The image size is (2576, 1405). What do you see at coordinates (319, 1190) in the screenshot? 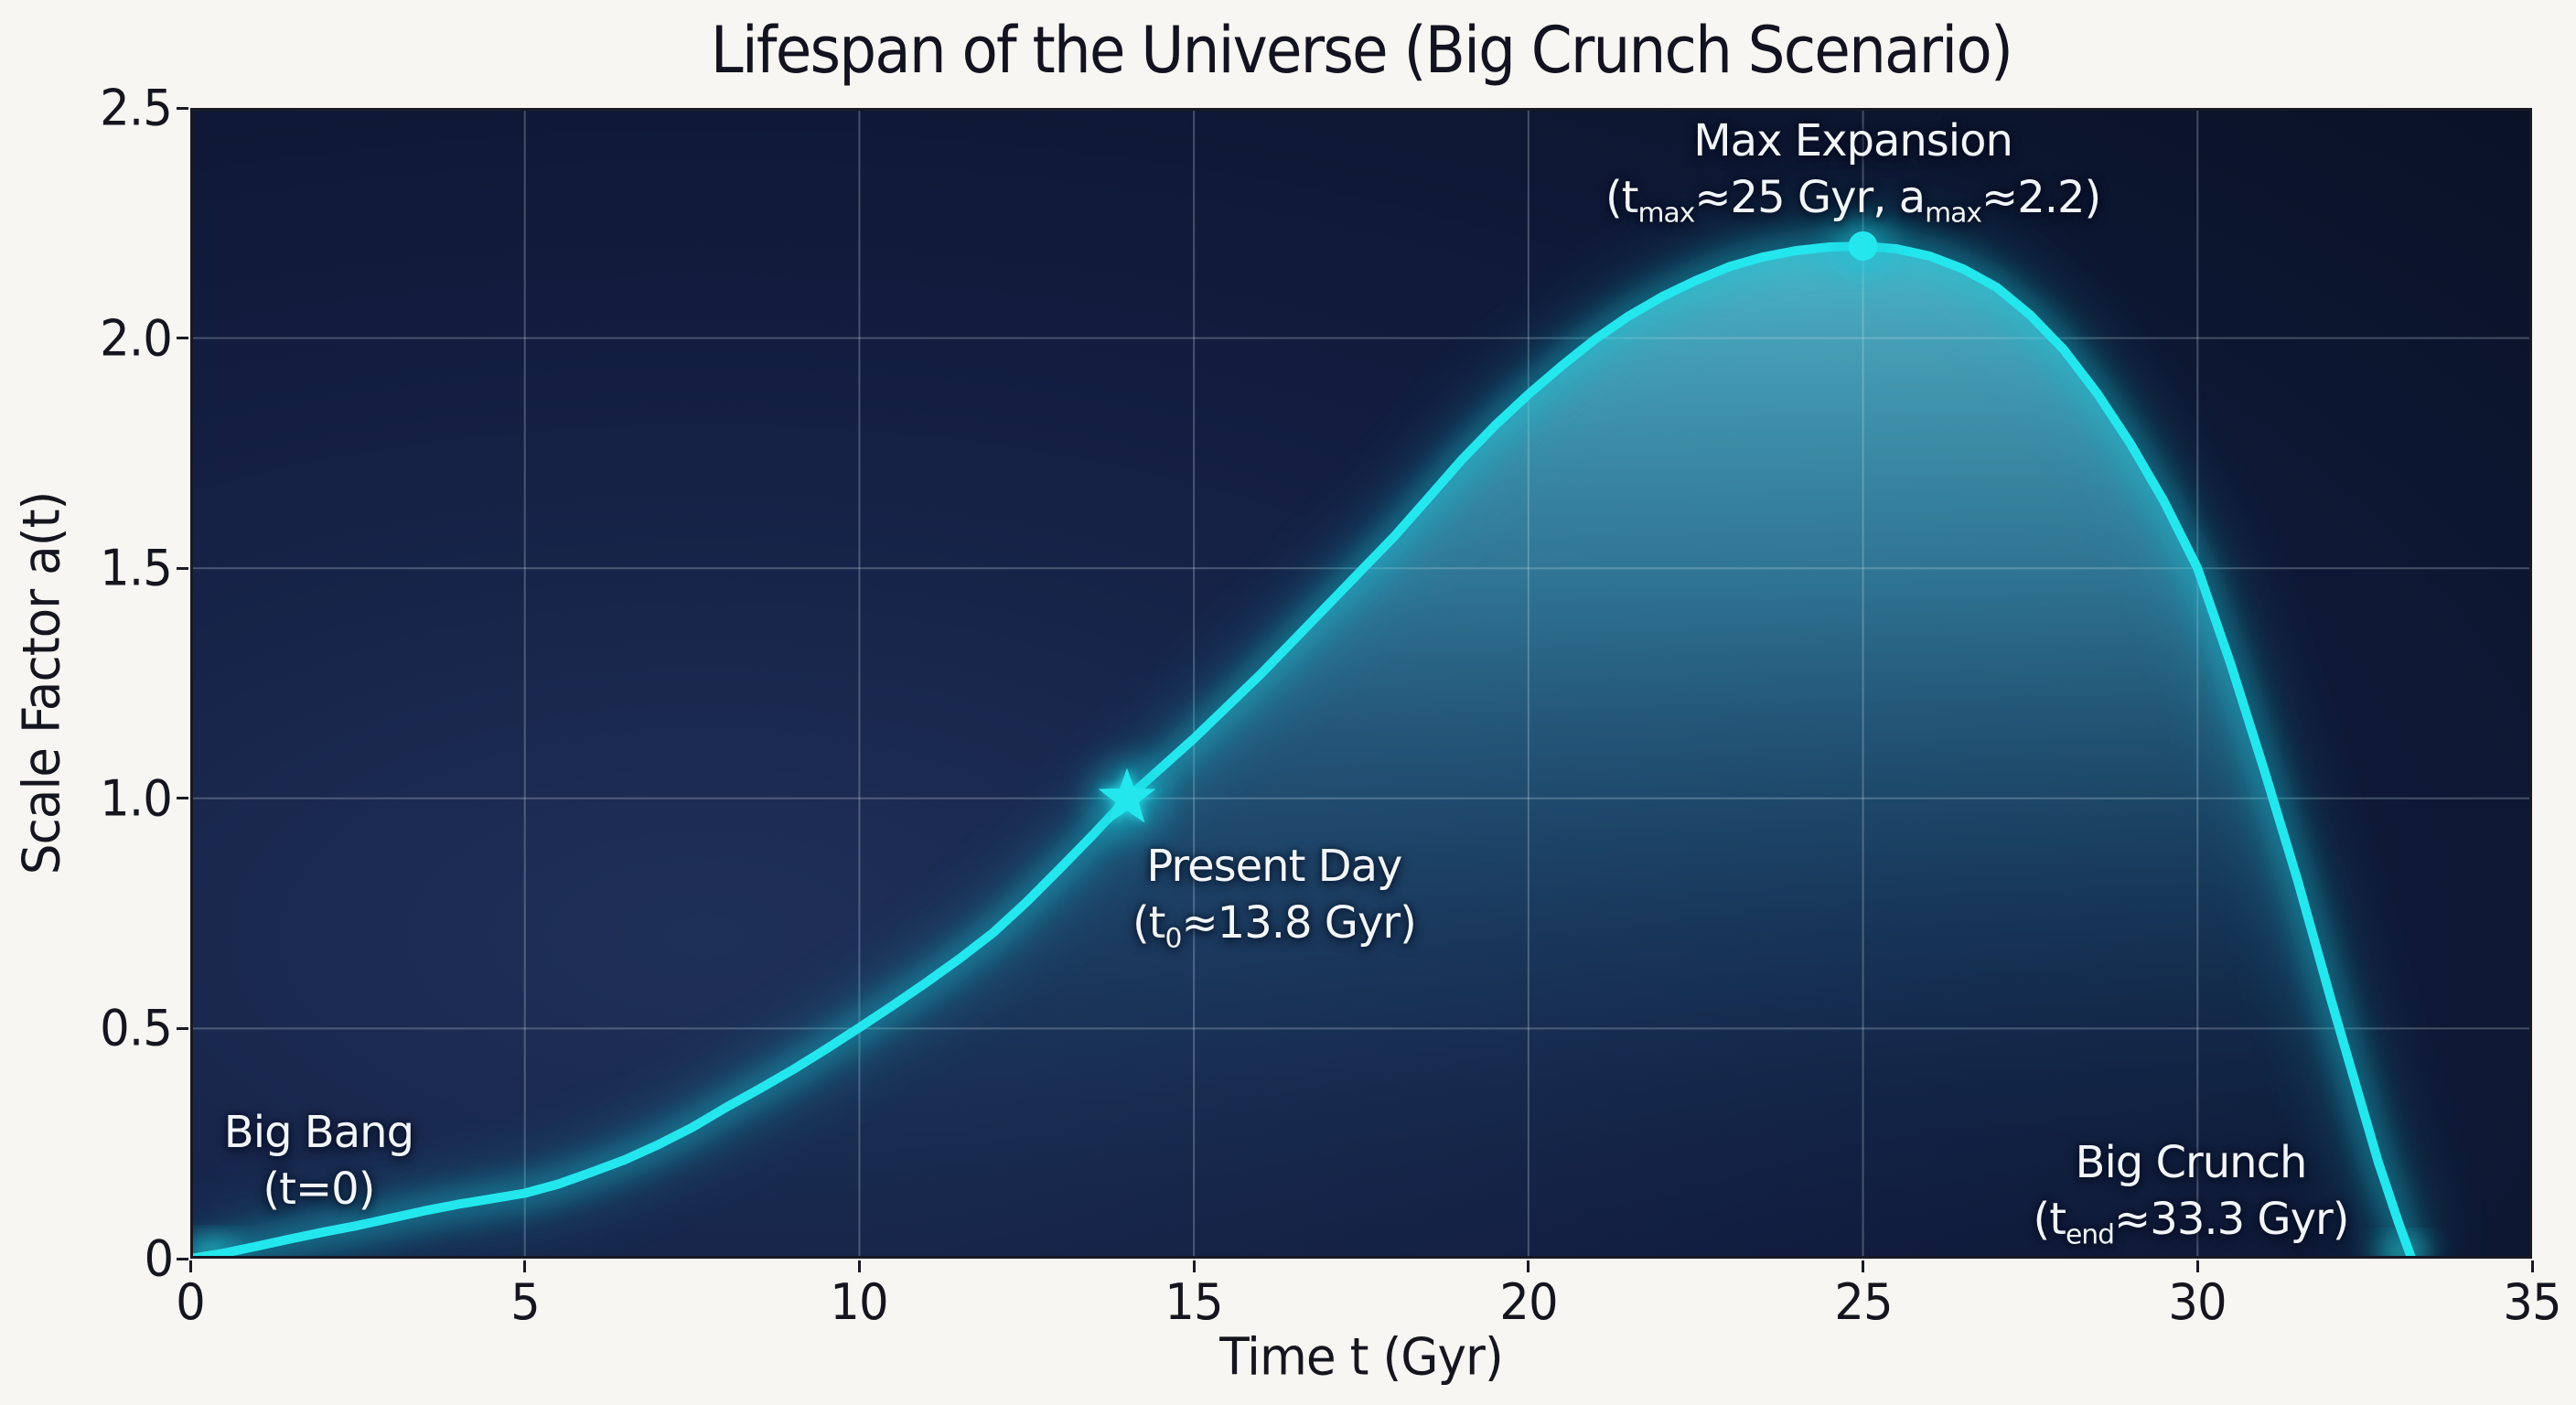
I see `annotation-big-bang-line-2: (t=0)` at bounding box center [319, 1190].